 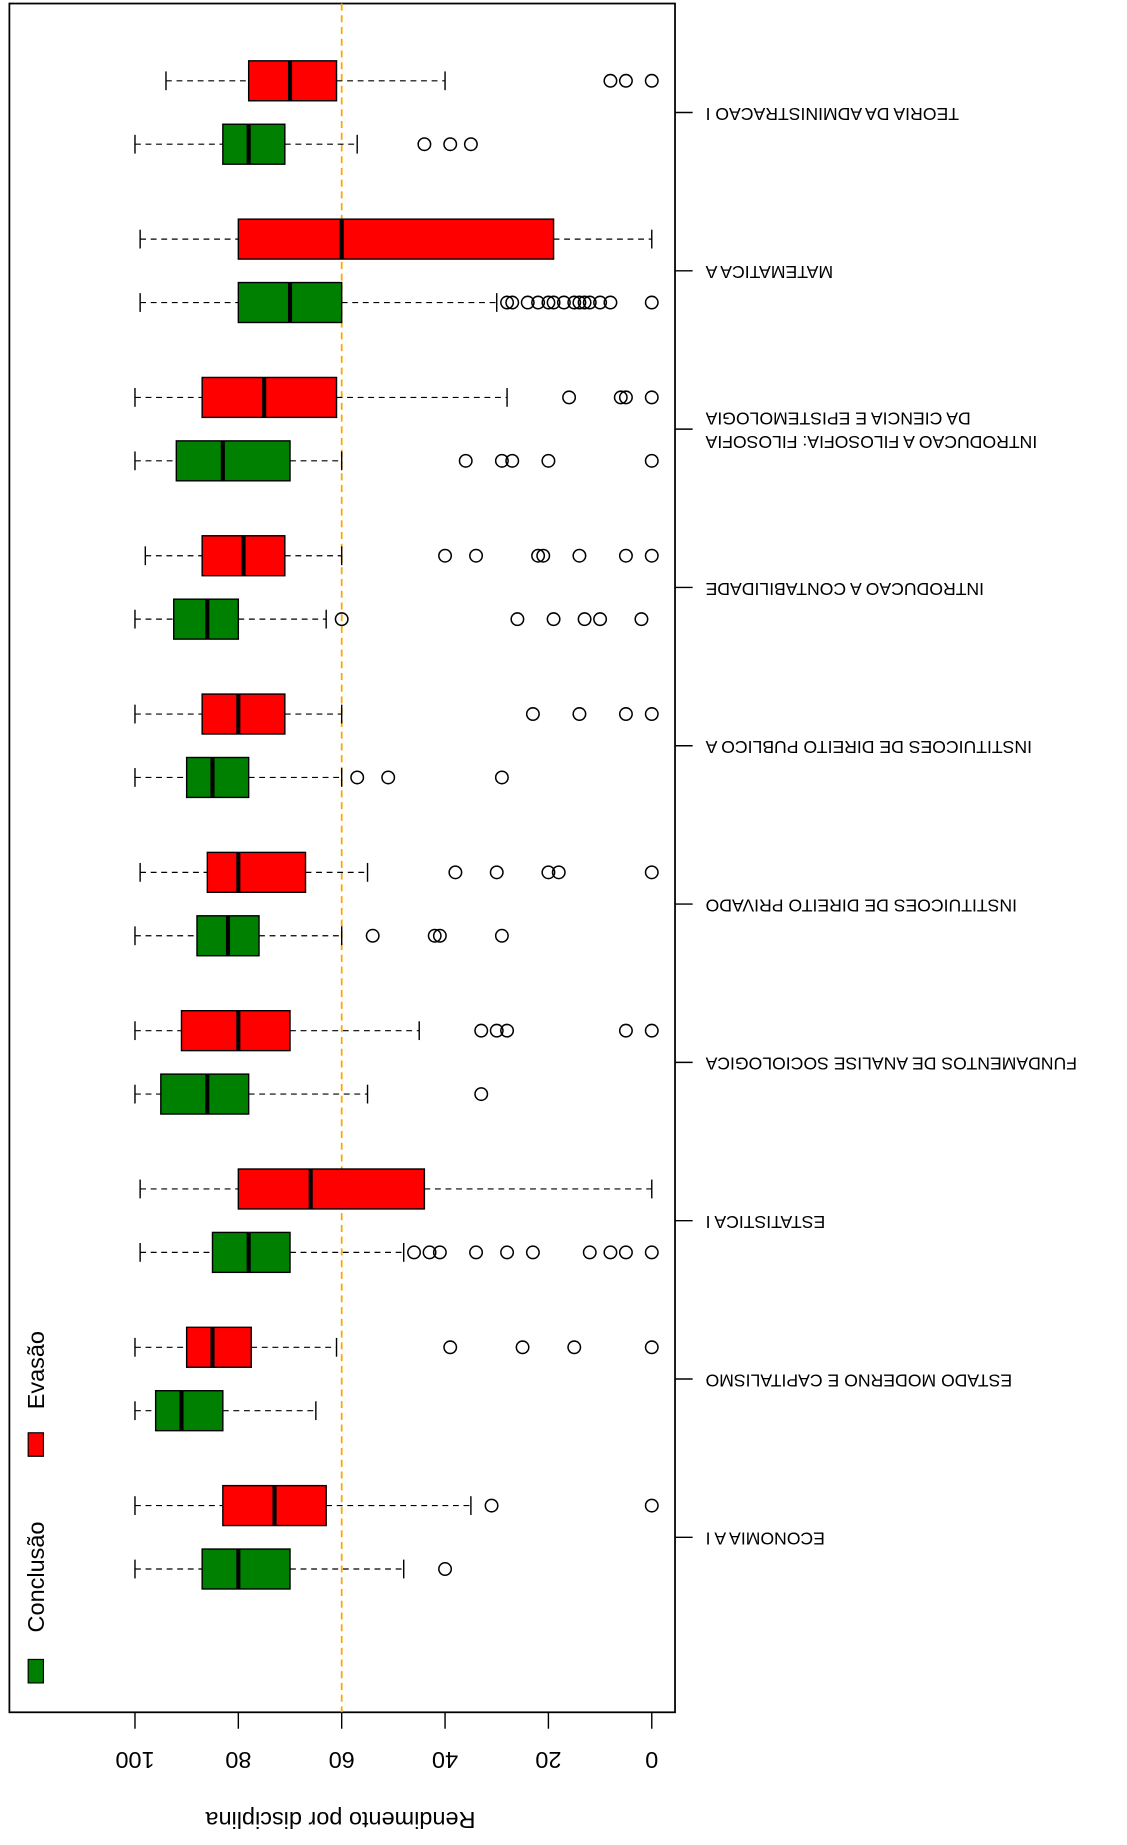 What do you see at coordinates (36, 1370) in the screenshot?
I see `legend-label: Evasão` at bounding box center [36, 1370].